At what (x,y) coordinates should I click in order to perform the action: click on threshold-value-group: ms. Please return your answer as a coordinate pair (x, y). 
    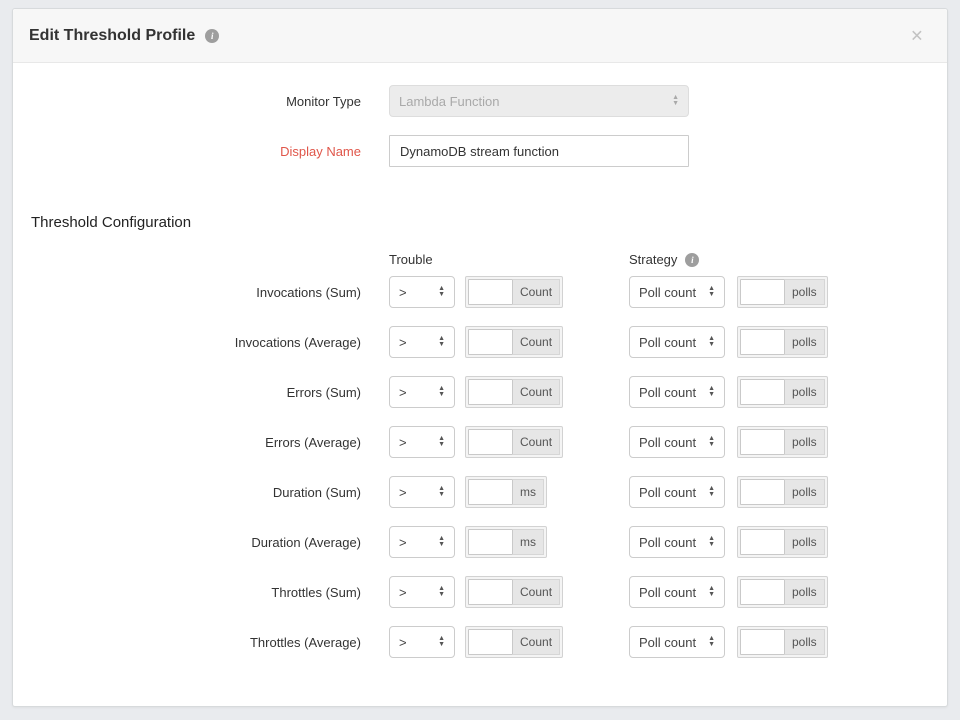
    Looking at the image, I should click on (506, 542).